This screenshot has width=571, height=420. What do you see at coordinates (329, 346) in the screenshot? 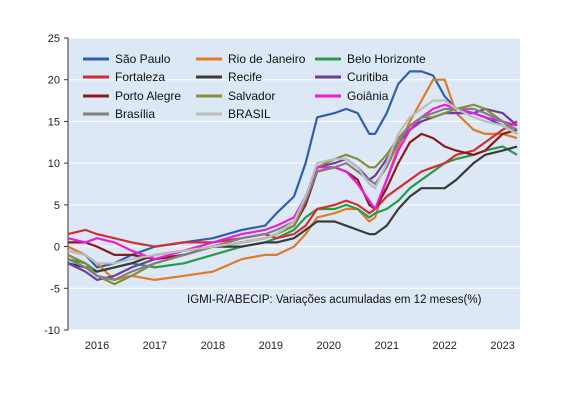
I see `x-tick-label: 2020` at bounding box center [329, 346].